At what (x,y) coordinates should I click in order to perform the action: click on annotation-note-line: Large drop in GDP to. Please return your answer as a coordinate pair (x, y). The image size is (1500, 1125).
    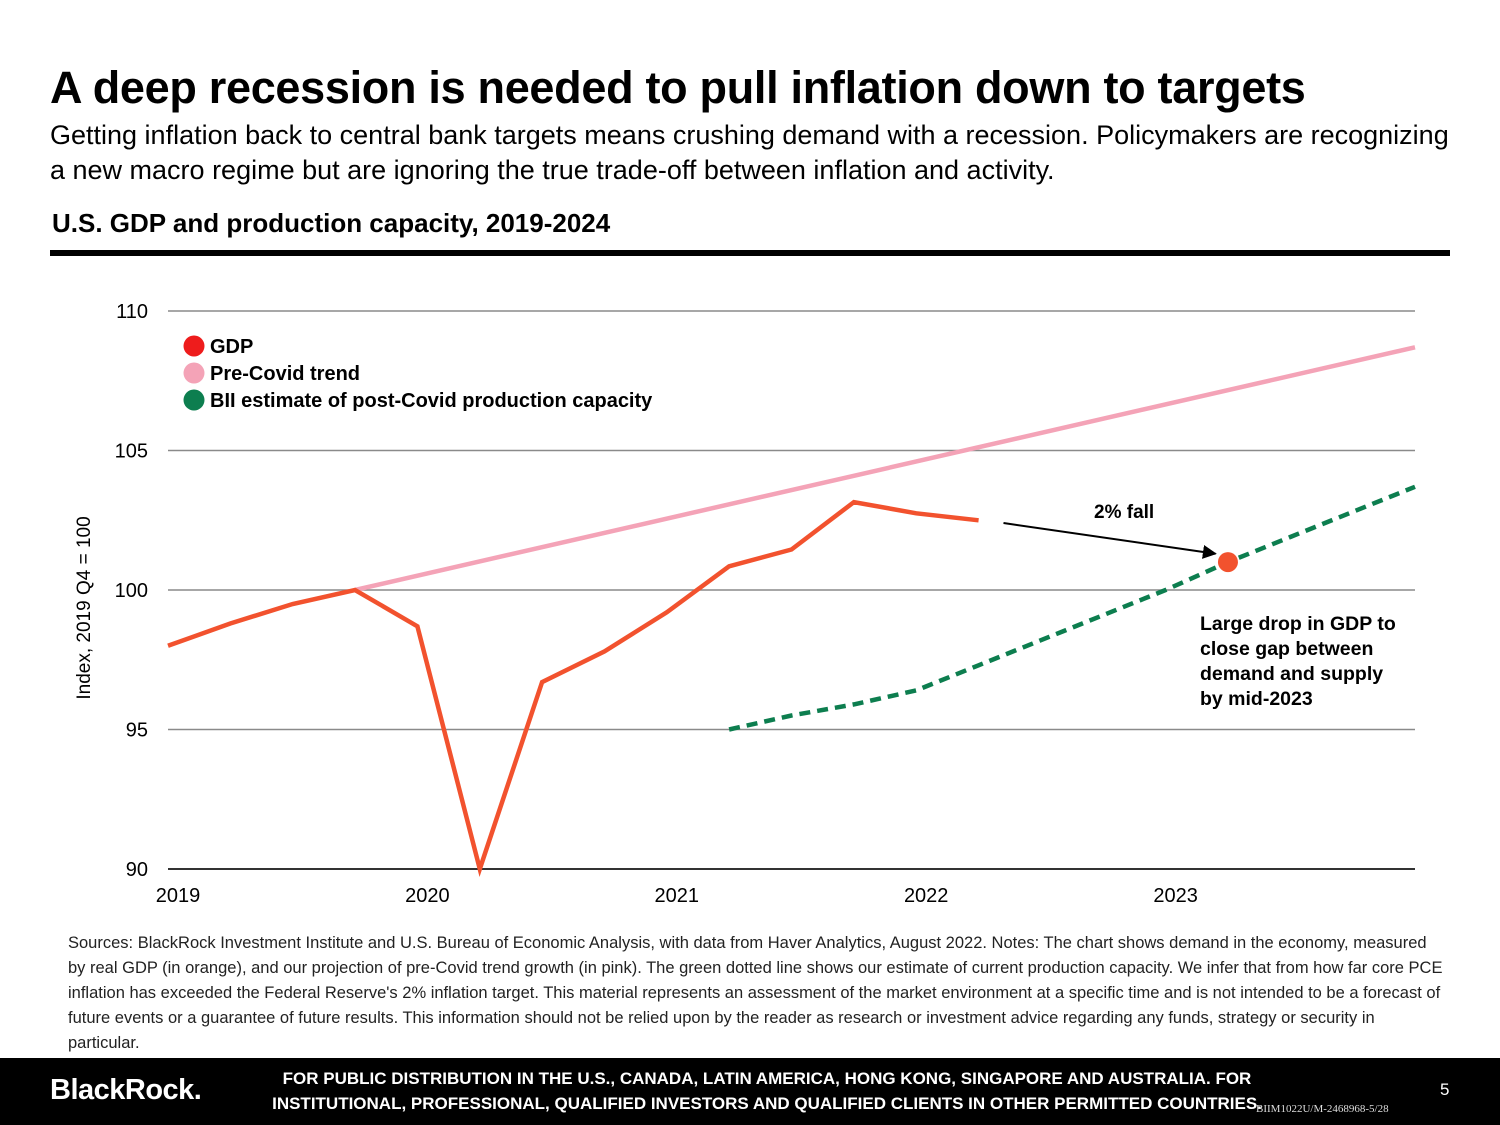
    Looking at the image, I should click on (1298, 624).